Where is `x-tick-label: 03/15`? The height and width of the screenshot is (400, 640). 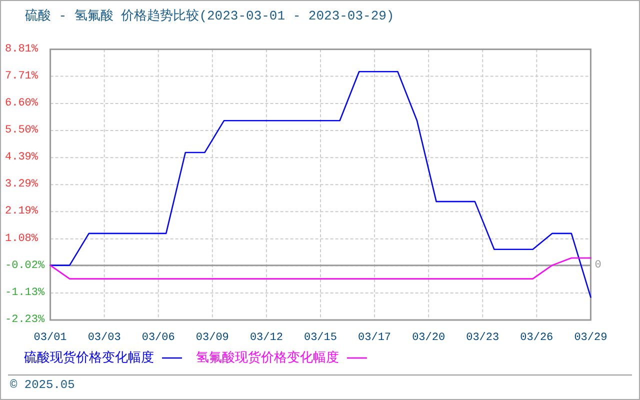 x-tick-label: 03/15 is located at coordinates (321, 338).